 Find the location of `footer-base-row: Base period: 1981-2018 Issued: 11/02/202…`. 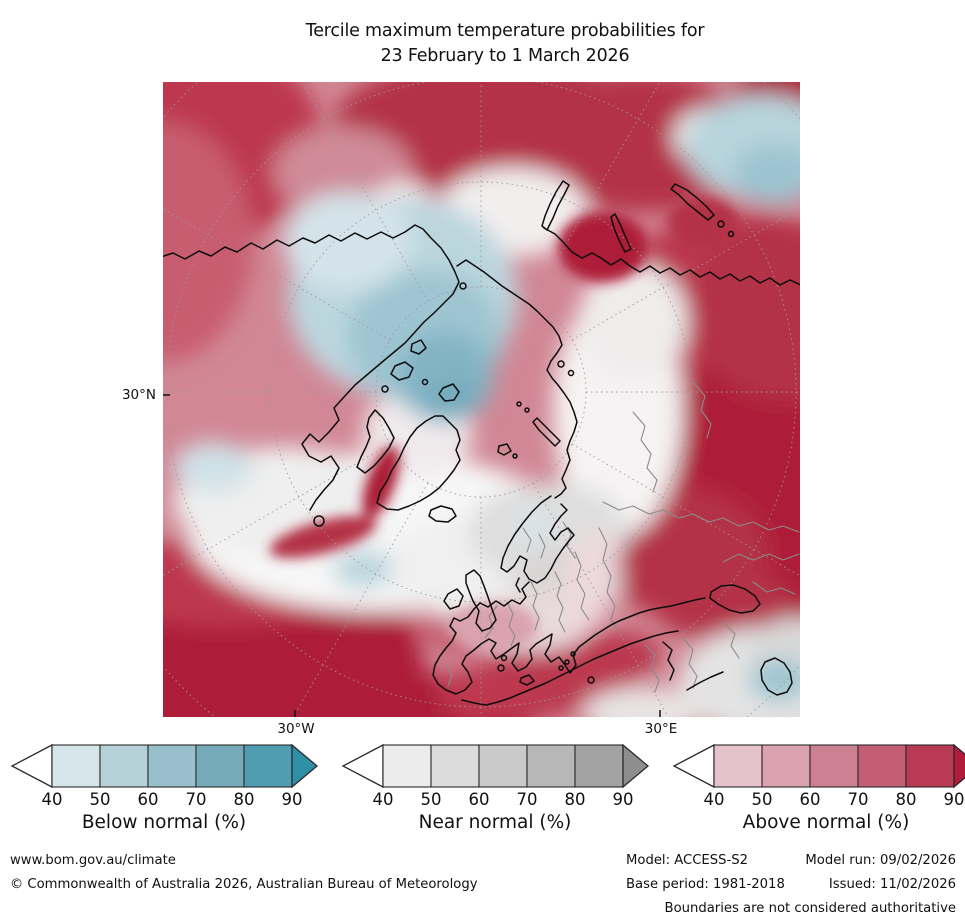

footer-base-row: Base period: 1981-2018 Issued: 11/02/202… is located at coordinates (791, 885).